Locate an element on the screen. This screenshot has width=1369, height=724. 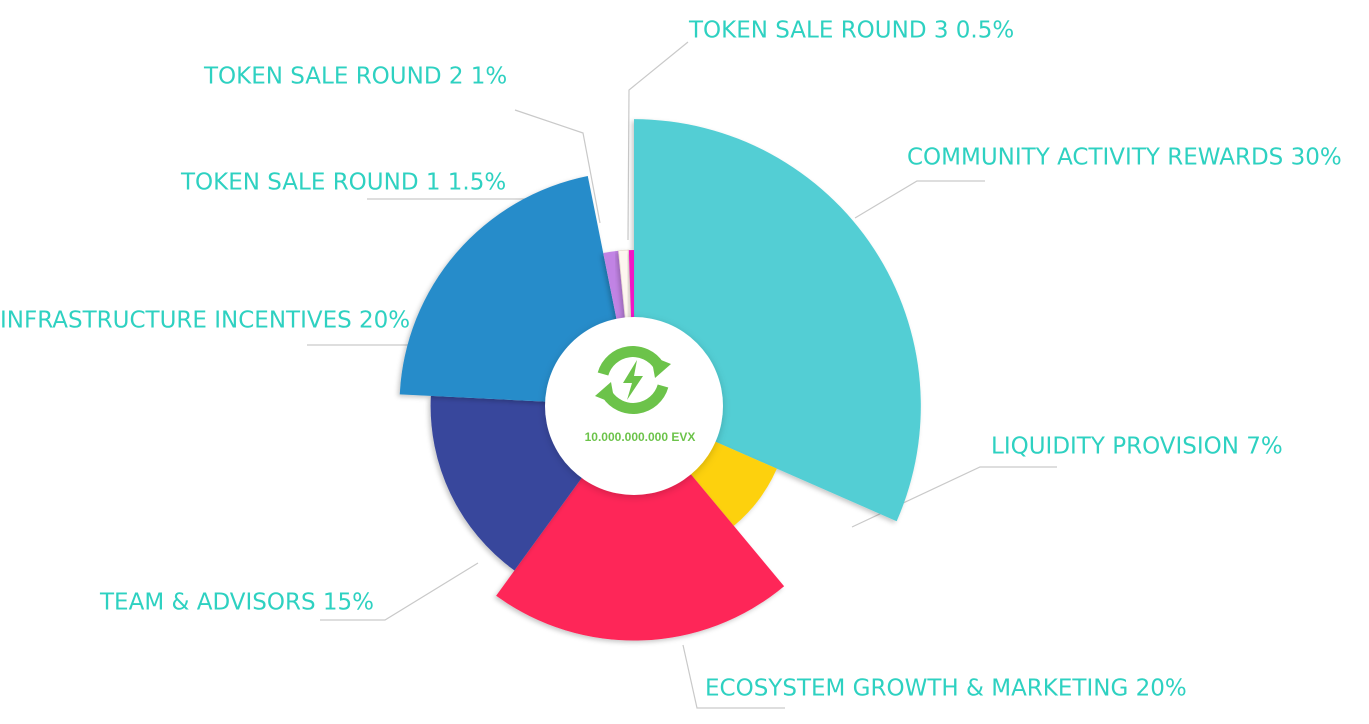
label-community-activity-rewards: COMMUNITY ACTIVITY REWARDS 30% is located at coordinates (1124, 158).